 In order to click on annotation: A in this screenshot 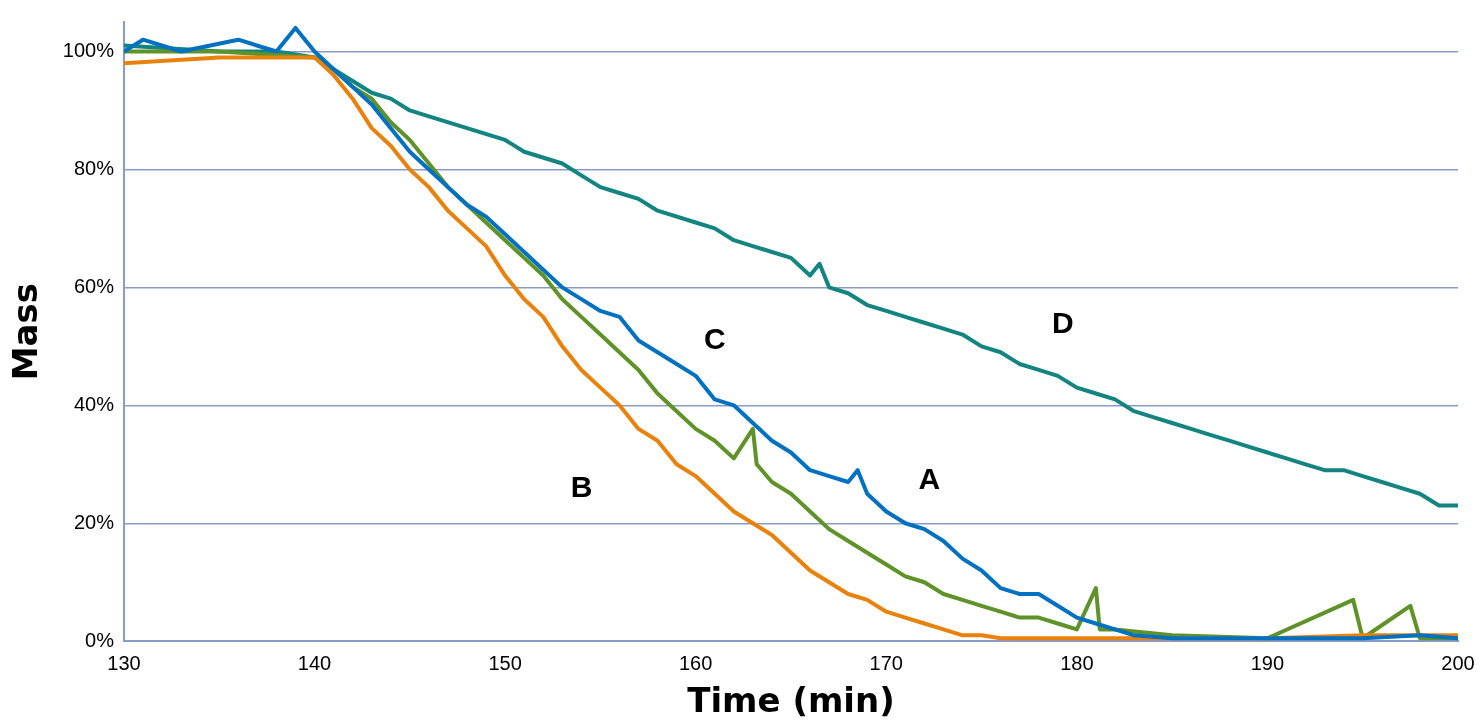, I will do `click(929, 479)`.